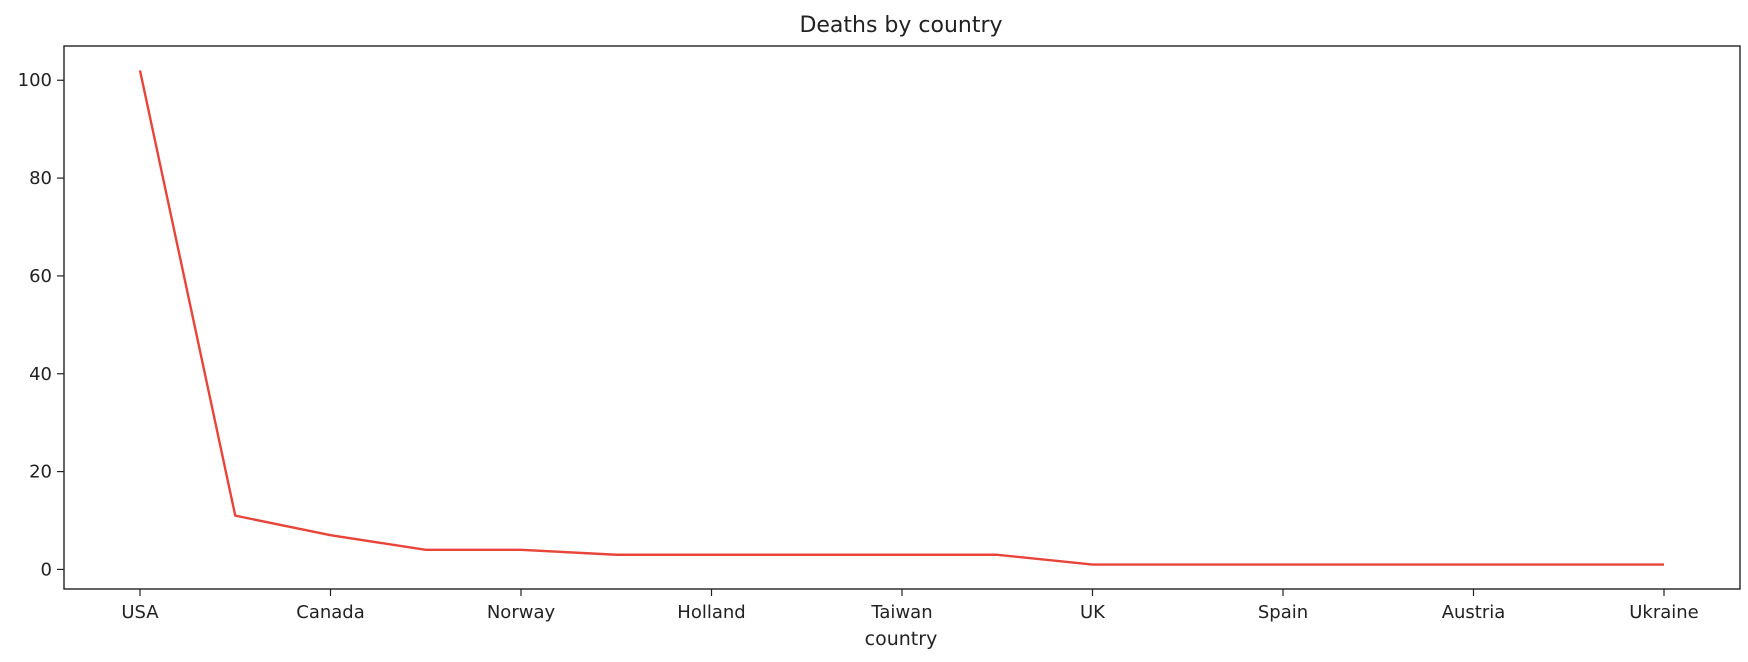  I want to click on x-tick-label: Holland, so click(711, 612).